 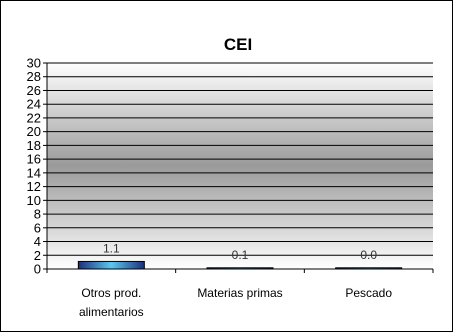 What do you see at coordinates (34, 172) in the screenshot?
I see `y-tick-label: 14` at bounding box center [34, 172].